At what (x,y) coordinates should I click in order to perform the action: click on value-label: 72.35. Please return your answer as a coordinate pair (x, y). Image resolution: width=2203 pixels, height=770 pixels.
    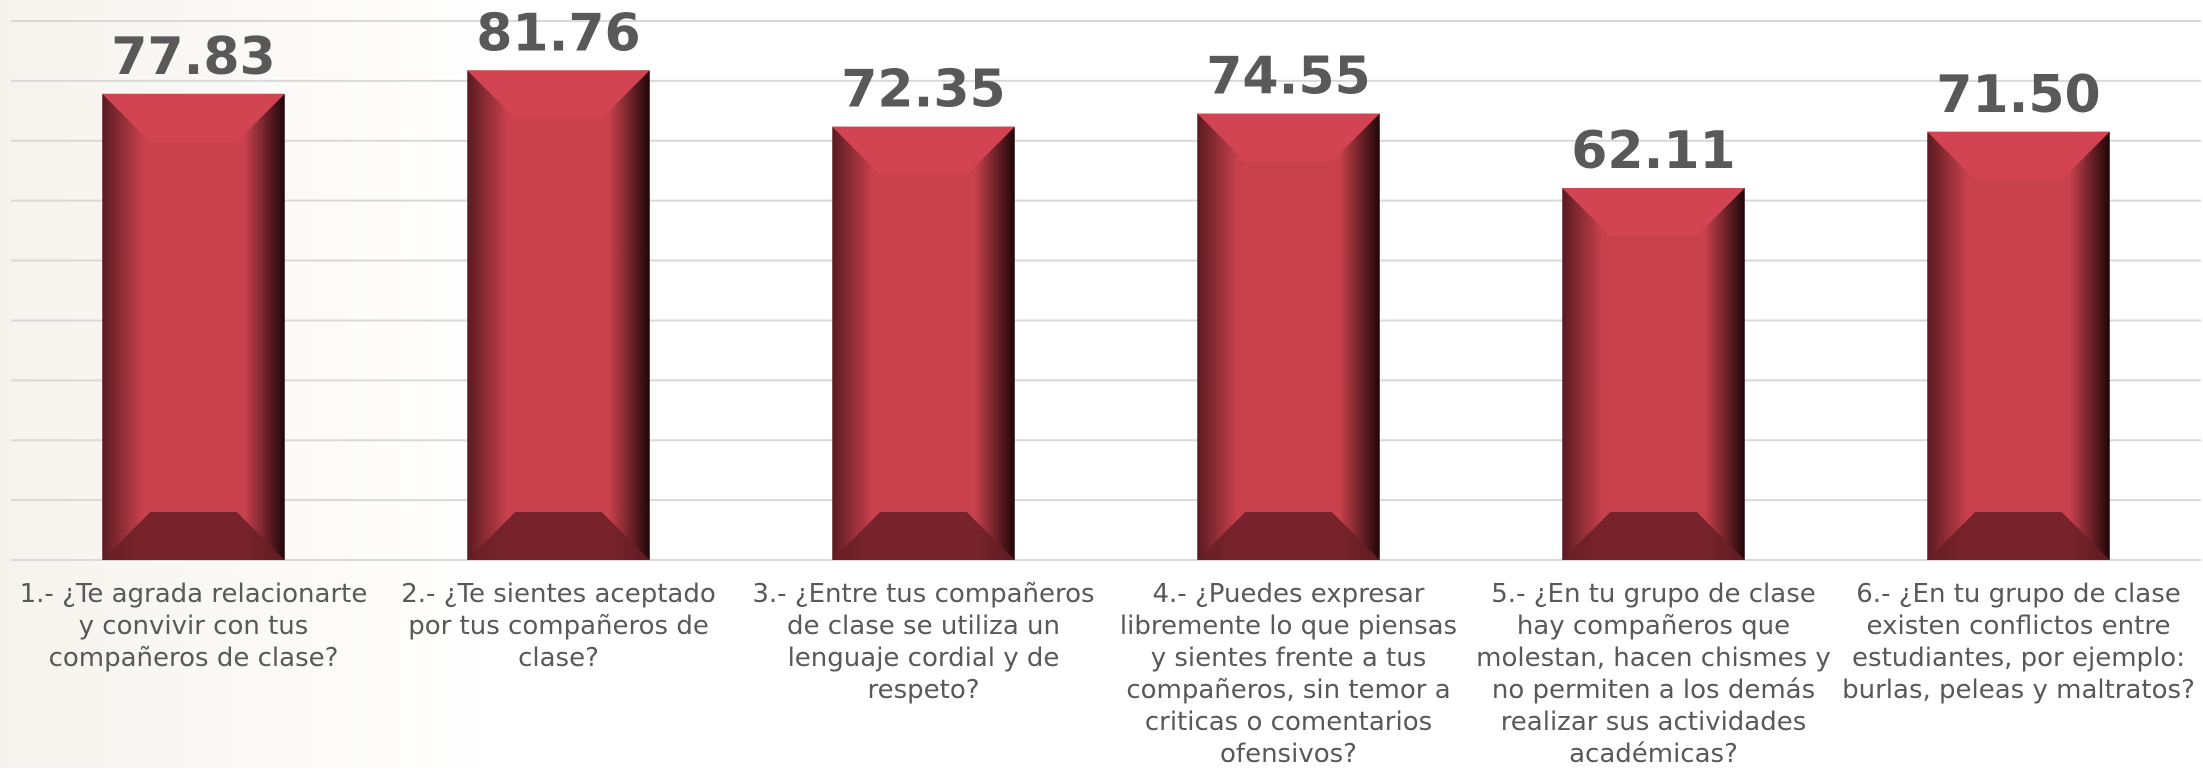
    Looking at the image, I should click on (923, 90).